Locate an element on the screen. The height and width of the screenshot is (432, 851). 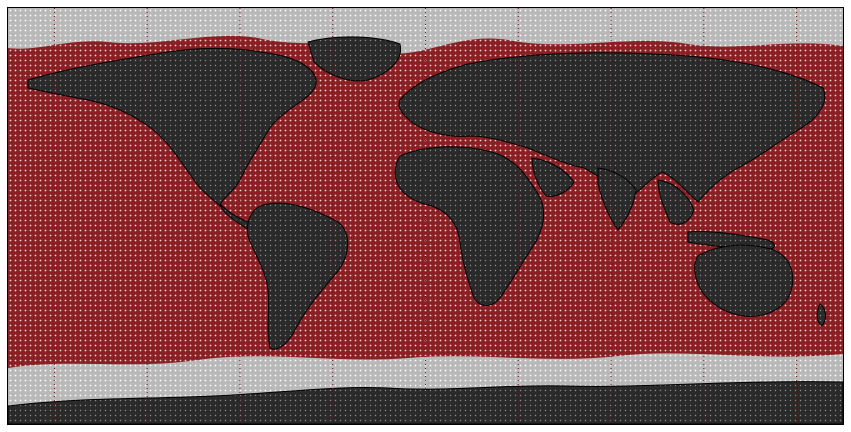
africa is located at coordinates (469, 226).